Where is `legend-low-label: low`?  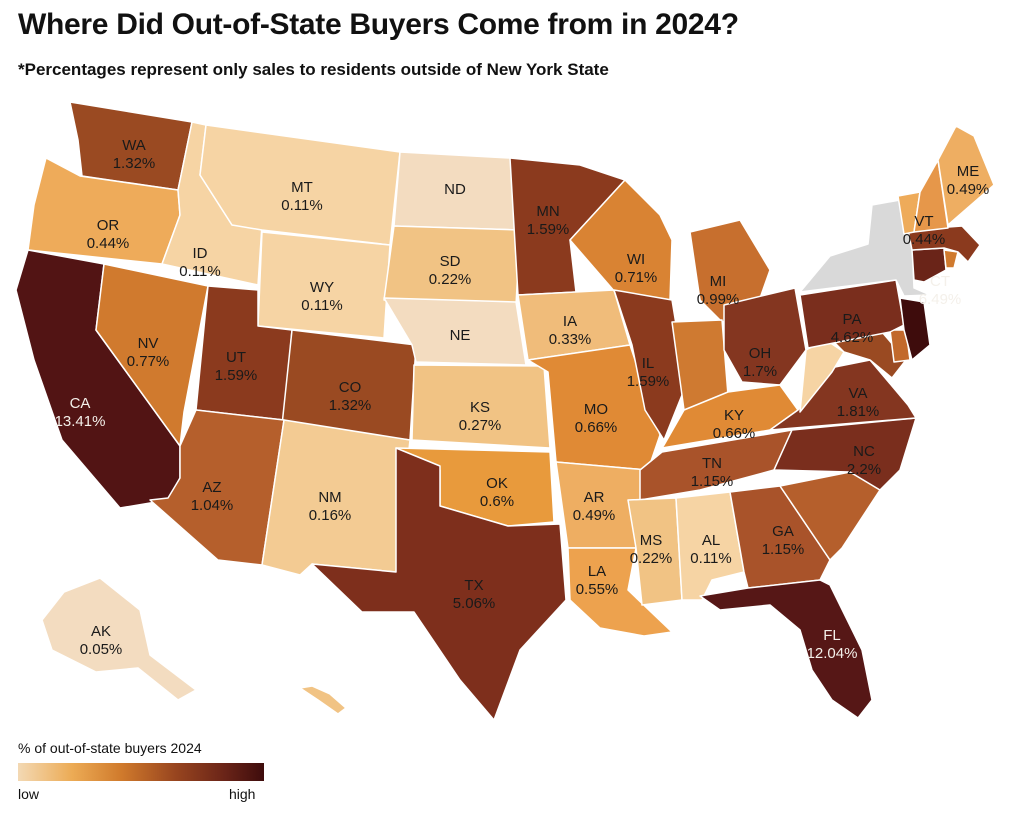
legend-low-label: low is located at coordinates (29, 794).